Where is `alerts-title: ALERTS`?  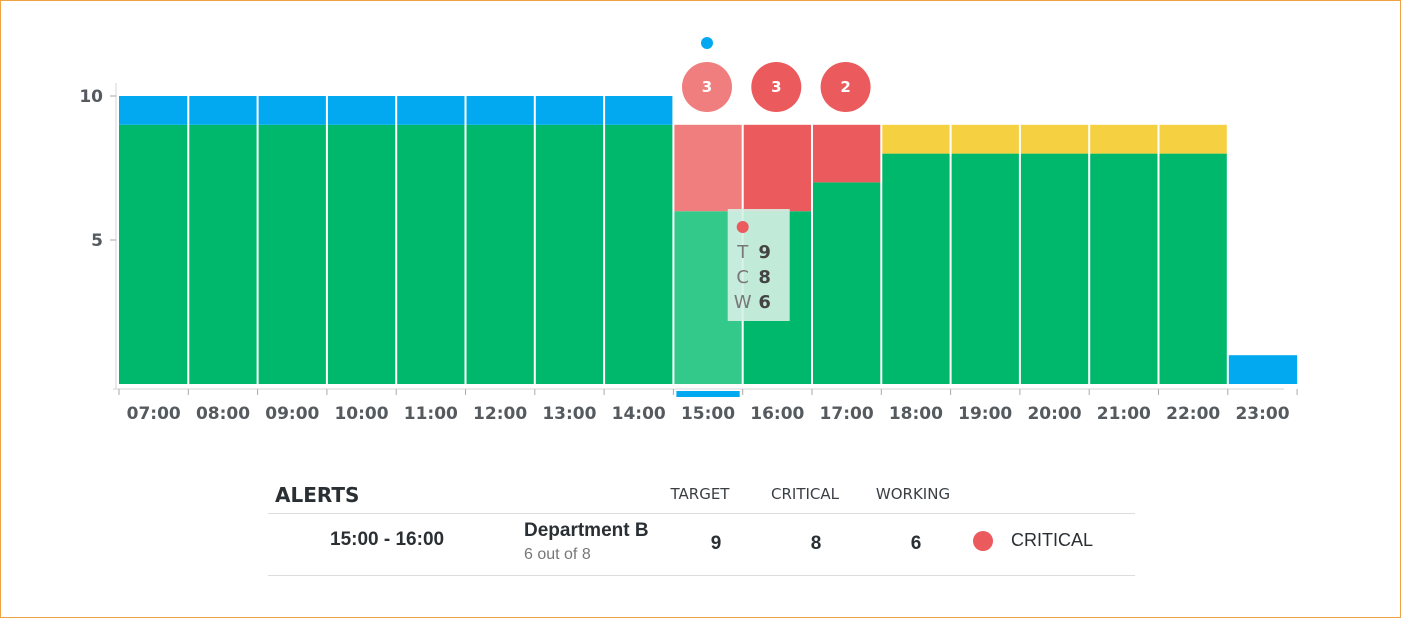
alerts-title: ALERTS is located at coordinates (317, 495).